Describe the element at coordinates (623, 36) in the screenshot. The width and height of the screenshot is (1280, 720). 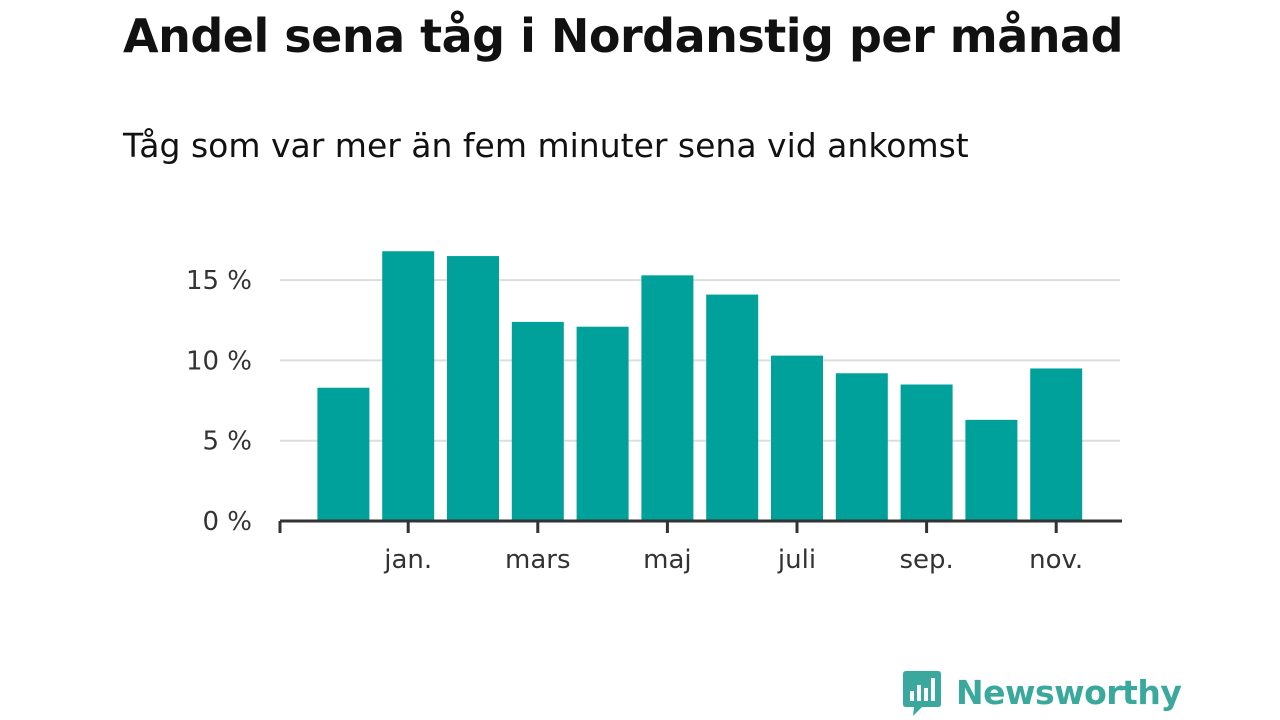
I see `chart-title: Andel sena tåg i Nordanstig per månad` at that location.